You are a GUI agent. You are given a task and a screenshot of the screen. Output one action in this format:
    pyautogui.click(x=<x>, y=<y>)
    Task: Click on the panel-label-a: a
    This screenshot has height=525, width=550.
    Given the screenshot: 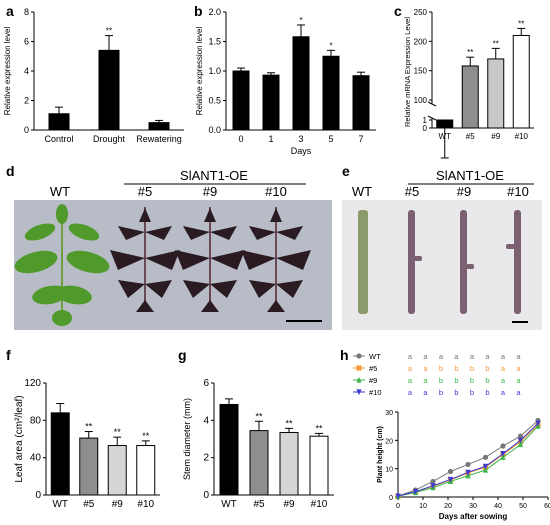 What is the action you would take?
    pyautogui.click(x=10, y=11)
    